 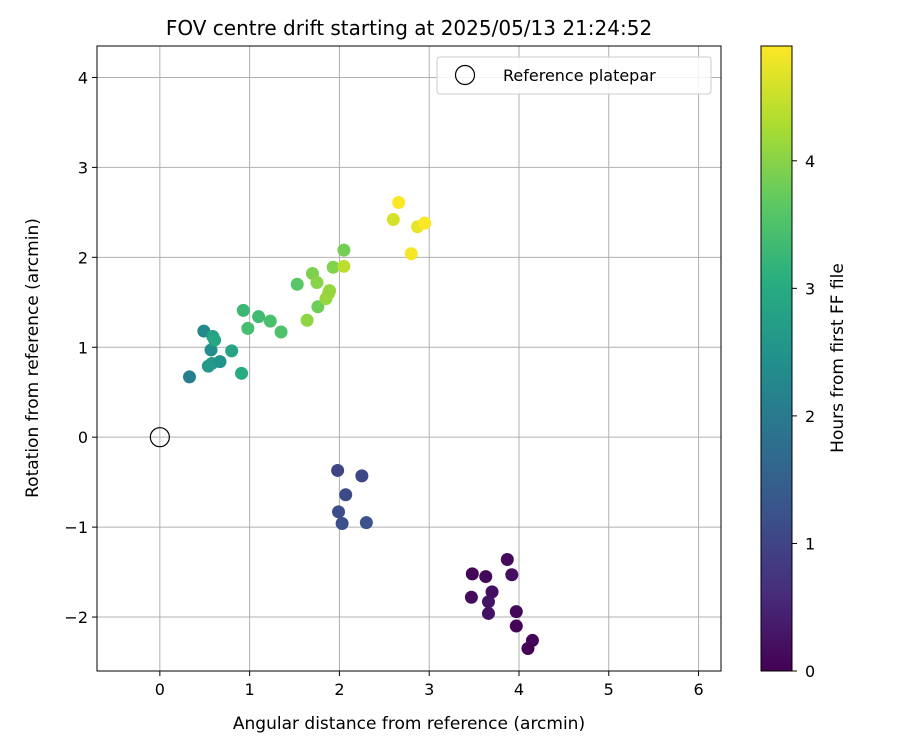 What do you see at coordinates (519, 689) in the screenshot?
I see `x-tick-label: 4` at bounding box center [519, 689].